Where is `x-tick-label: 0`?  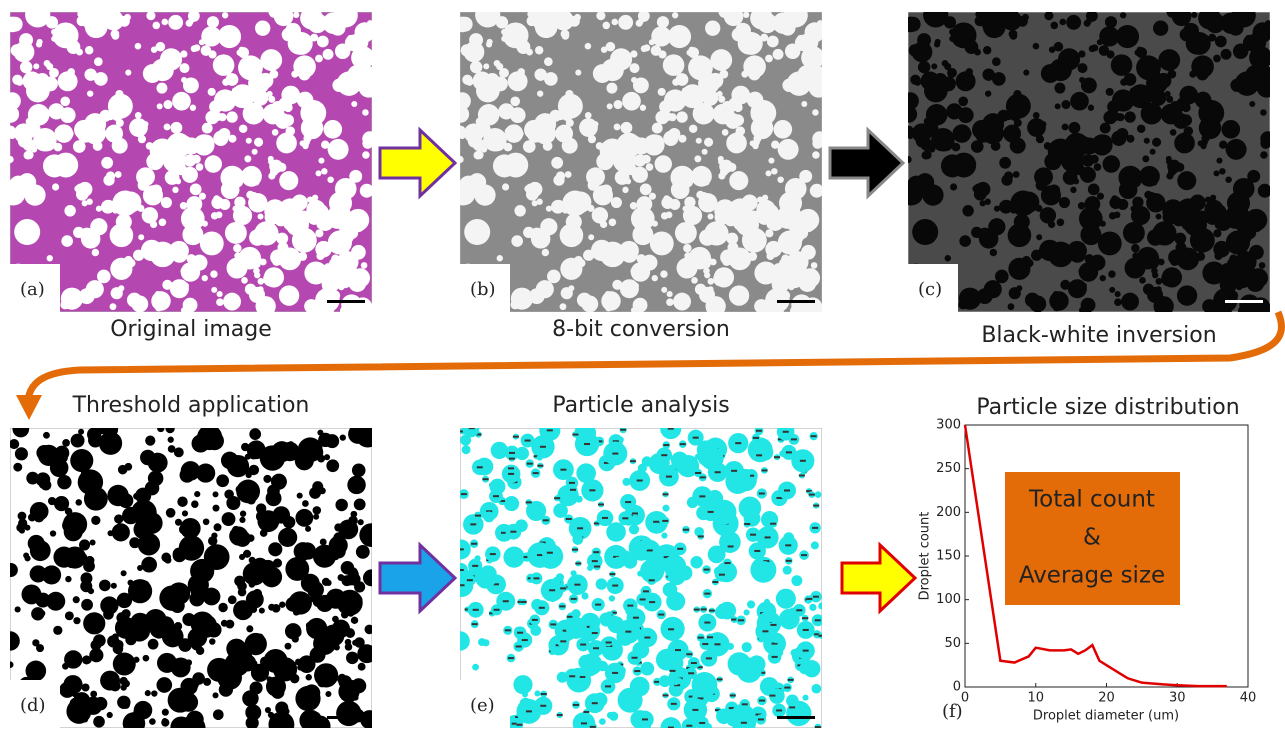 x-tick-label: 0 is located at coordinates (965, 698).